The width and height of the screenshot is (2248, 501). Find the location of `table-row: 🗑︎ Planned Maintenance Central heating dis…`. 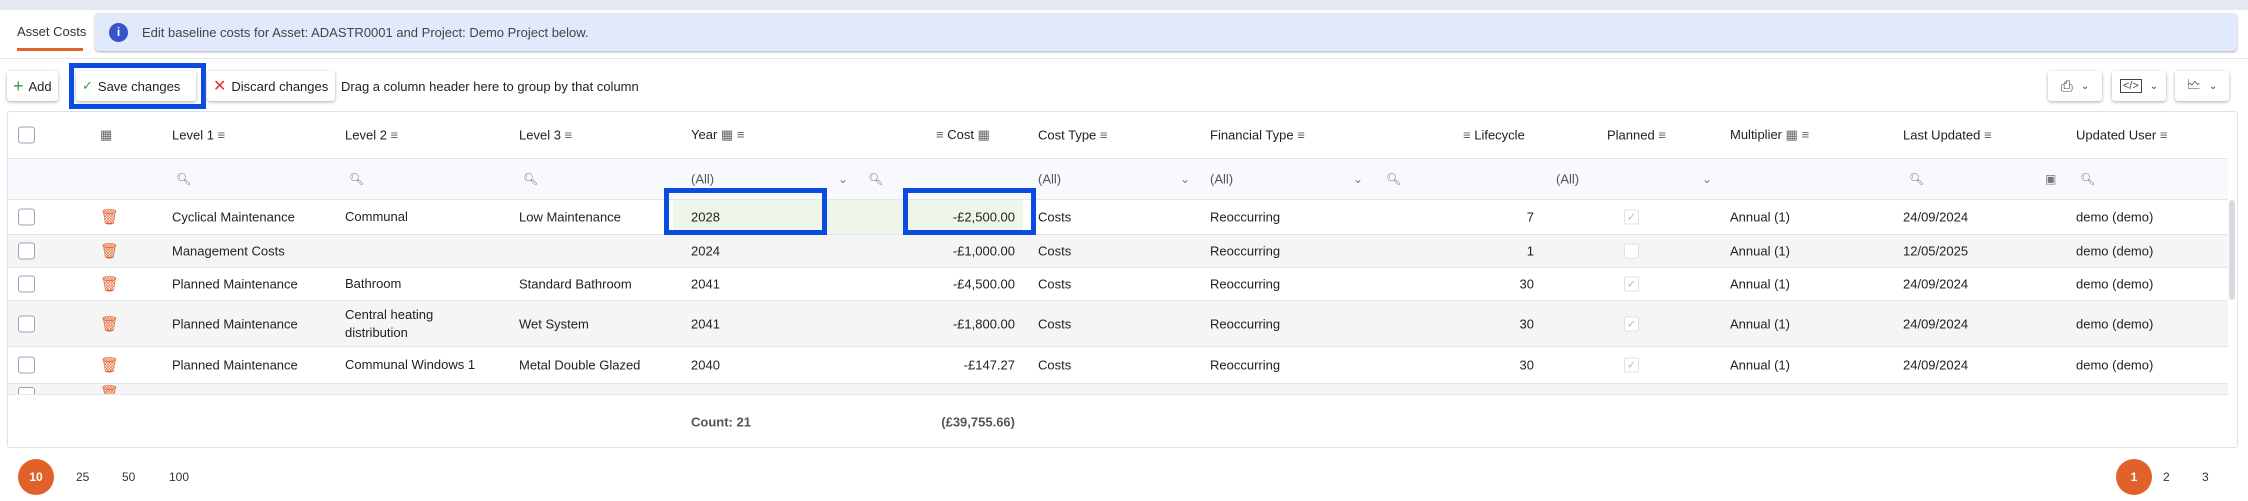

table-row: 🗑︎ Planned Maintenance Central heating dis… is located at coordinates (1118, 324).